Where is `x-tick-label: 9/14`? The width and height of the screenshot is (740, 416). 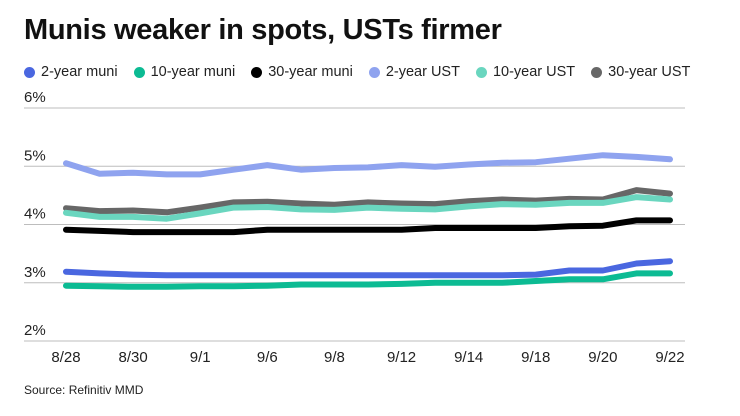
x-tick-label: 9/14 is located at coordinates (468, 357).